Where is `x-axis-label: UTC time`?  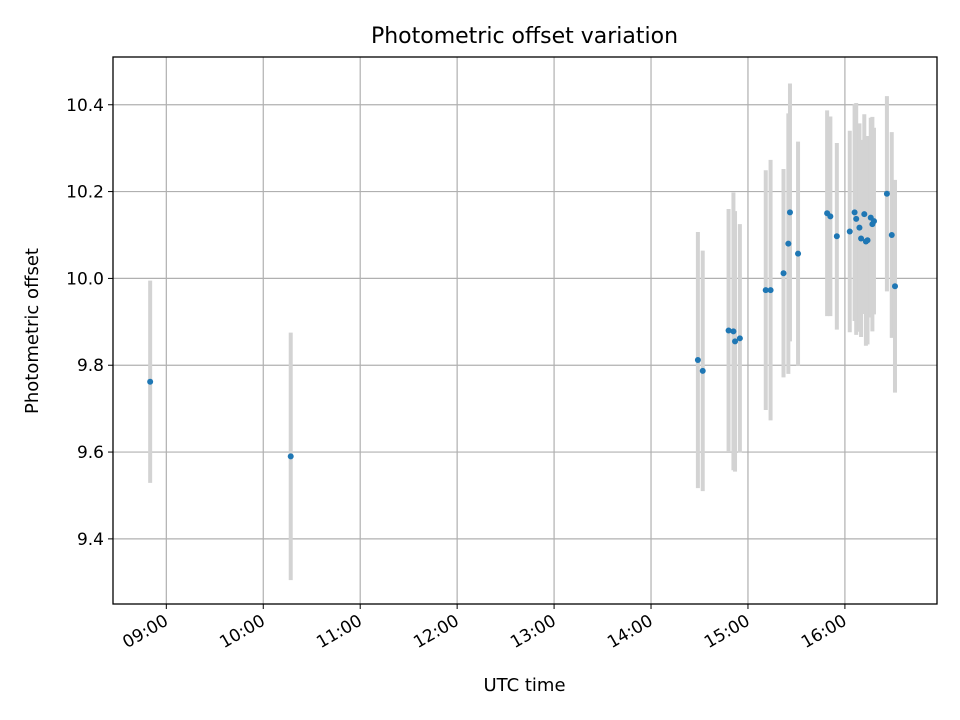
x-axis-label: UTC time is located at coordinates (524, 685).